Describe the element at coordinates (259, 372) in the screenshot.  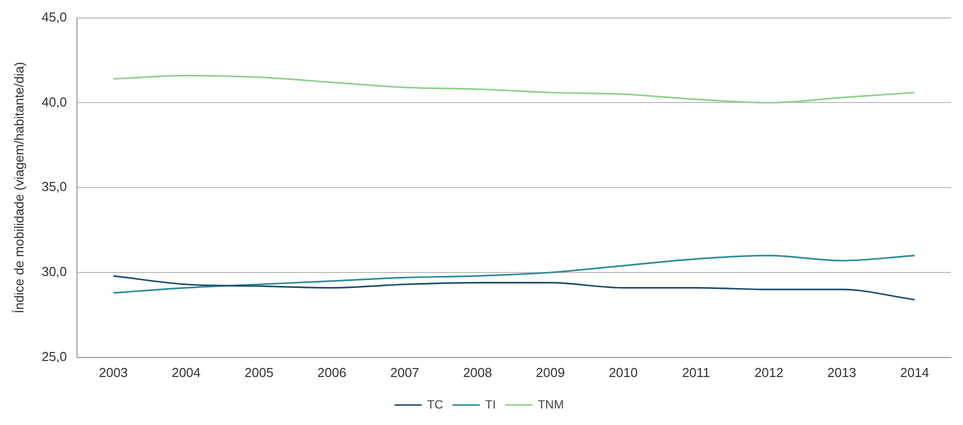
I see `x-tick-label: 2005` at that location.